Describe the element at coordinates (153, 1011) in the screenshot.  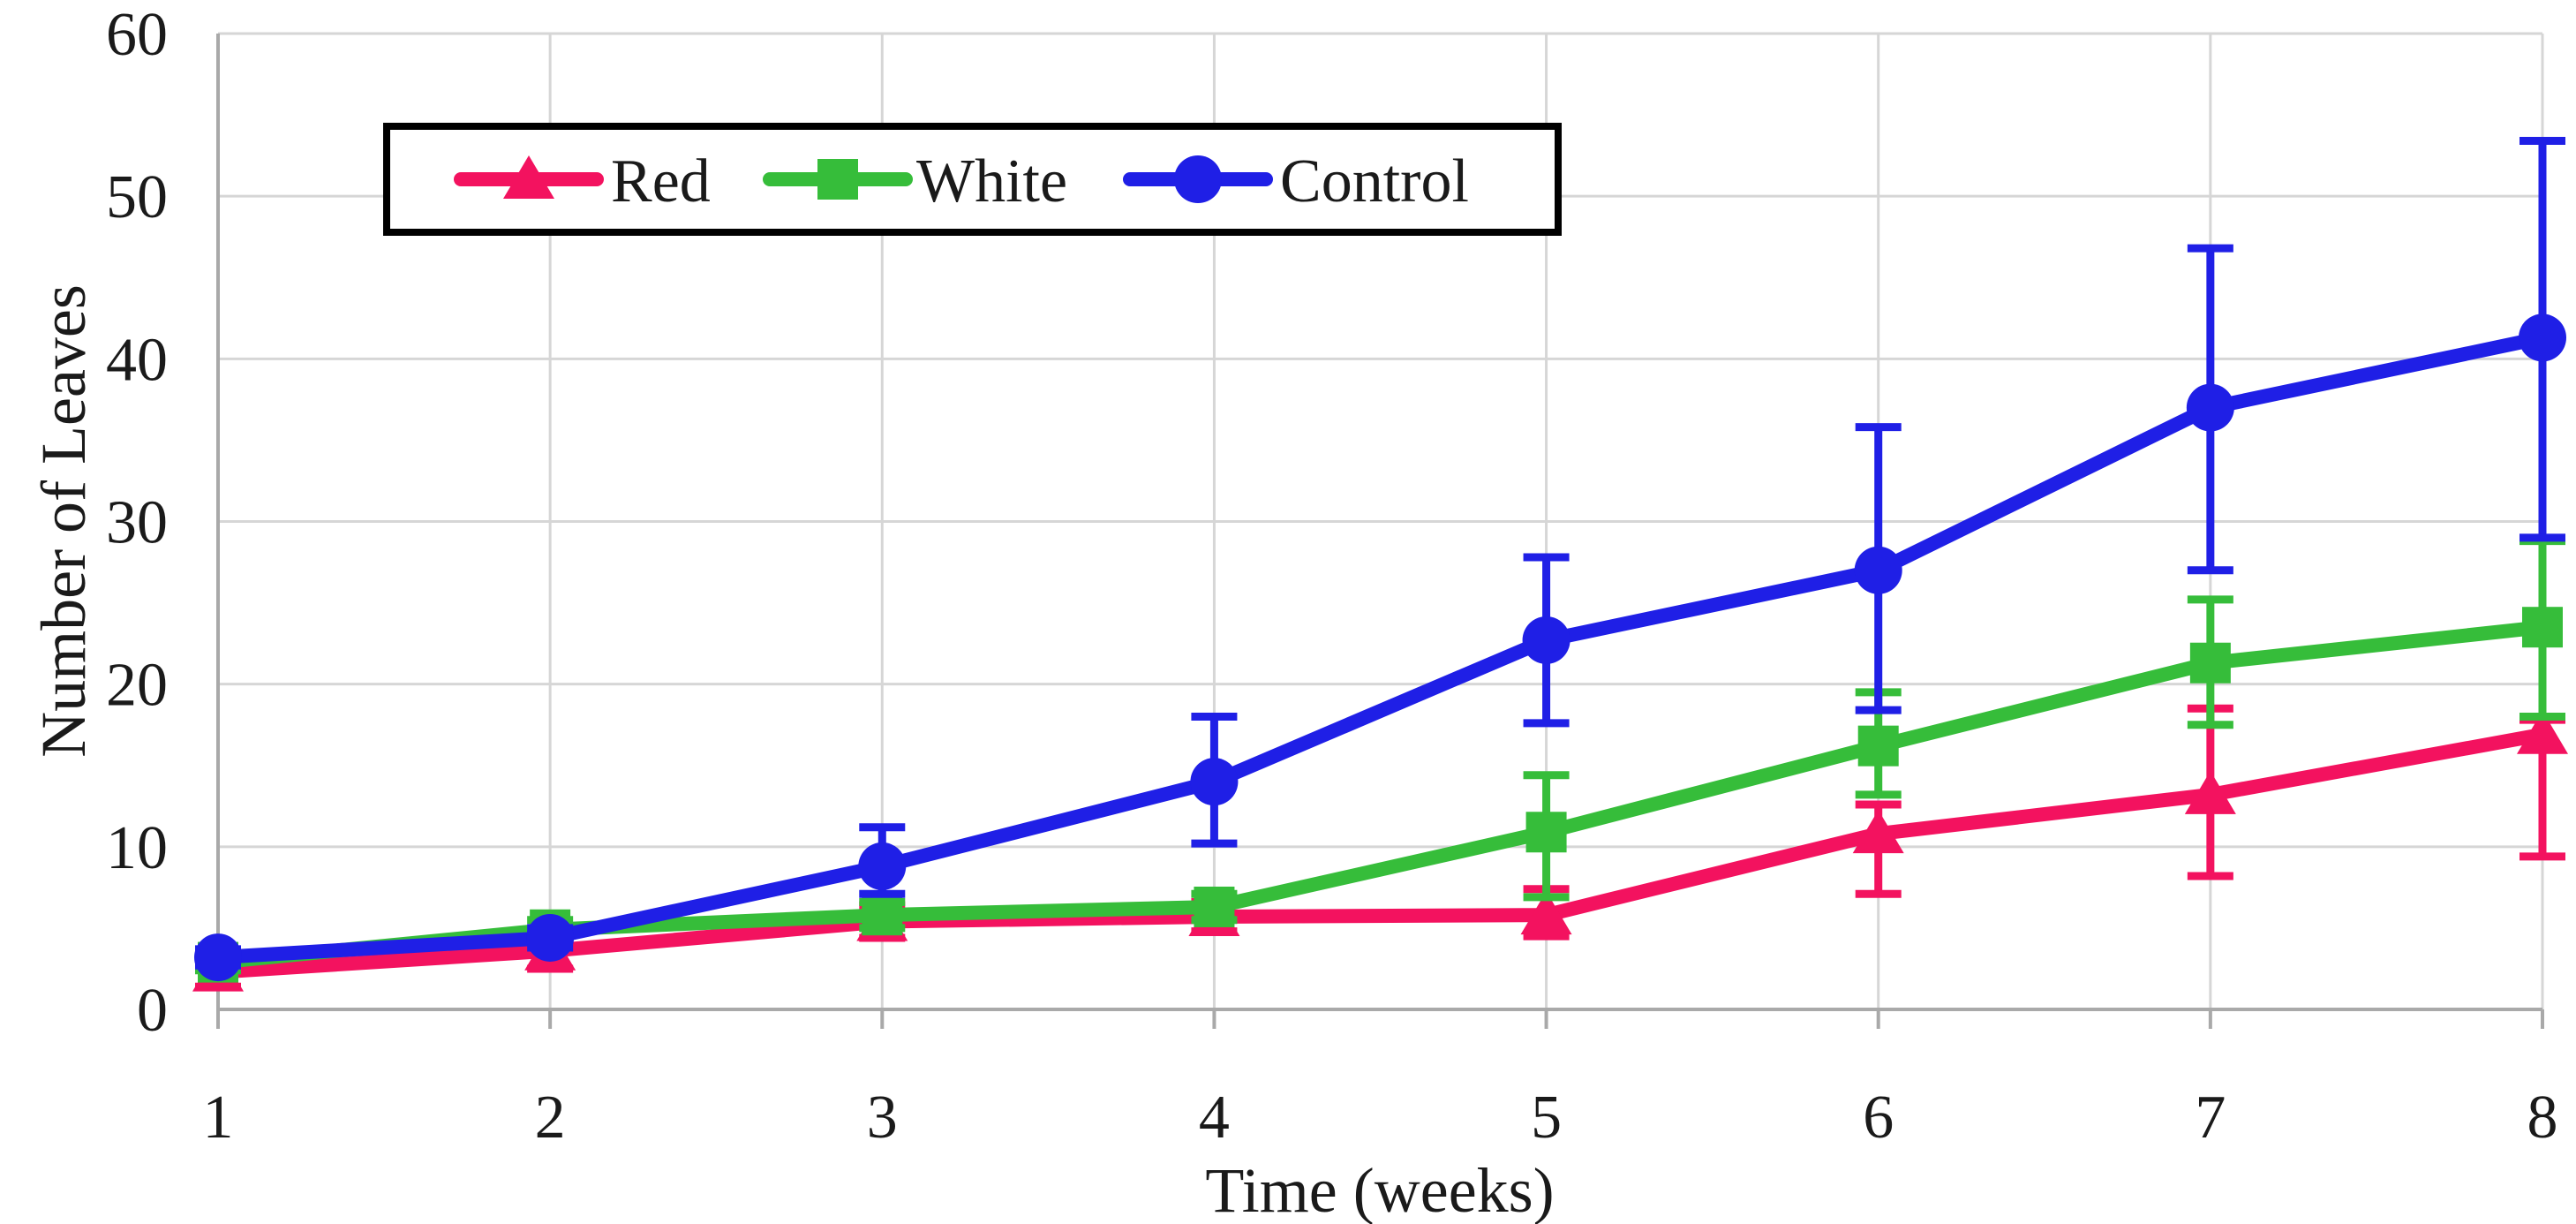
I see `y-tick-label: 0` at that location.